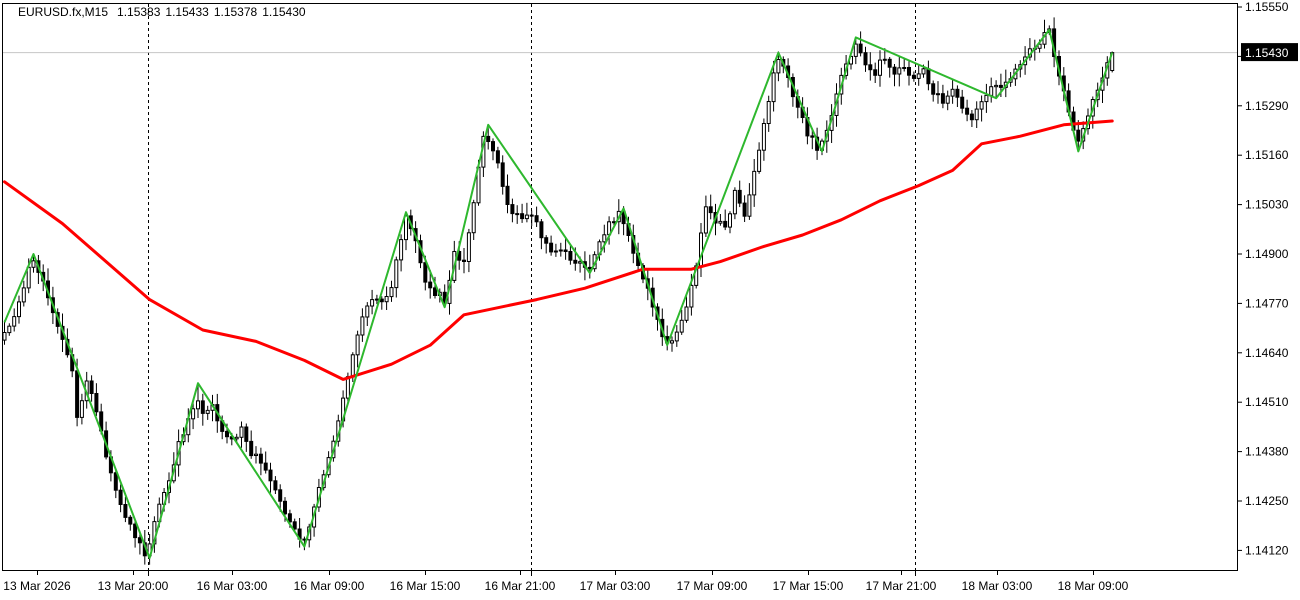 This screenshot has height=600, width=1300. Describe the element at coordinates (712, 586) in the screenshot. I see `time-axis-label: 17 Mar 09:00` at that location.